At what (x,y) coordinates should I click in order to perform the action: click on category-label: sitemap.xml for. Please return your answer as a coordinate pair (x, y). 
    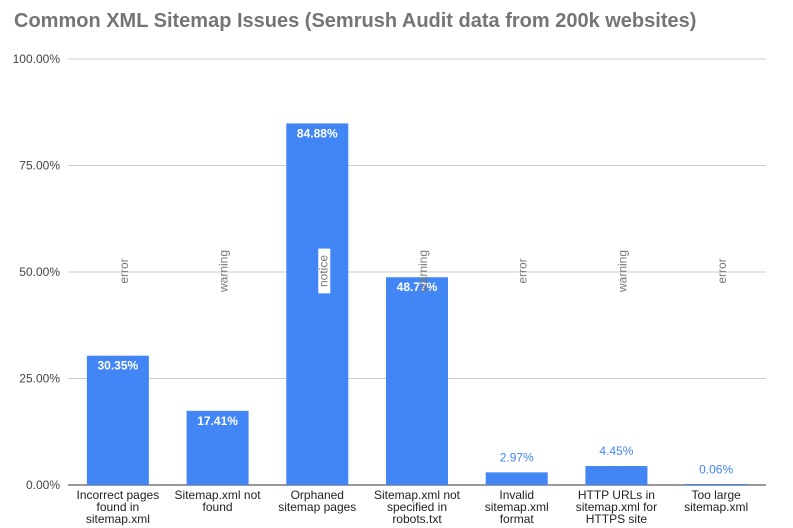
    Looking at the image, I should click on (616, 507).